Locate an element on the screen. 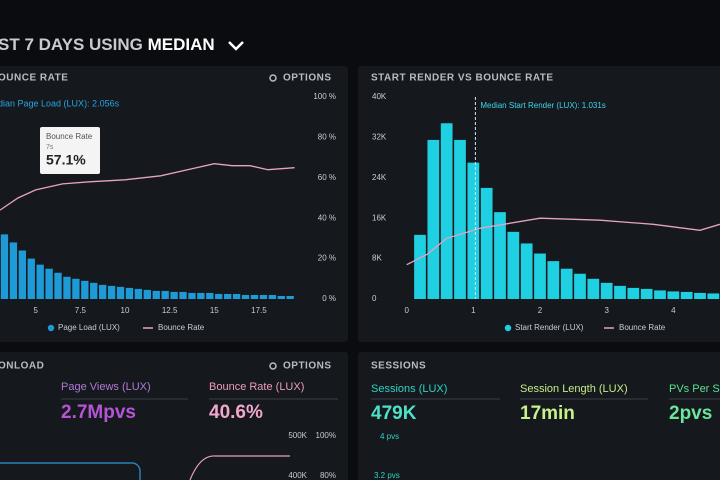  header-prefix: ST 7 DAYS USING is located at coordinates (71, 44).